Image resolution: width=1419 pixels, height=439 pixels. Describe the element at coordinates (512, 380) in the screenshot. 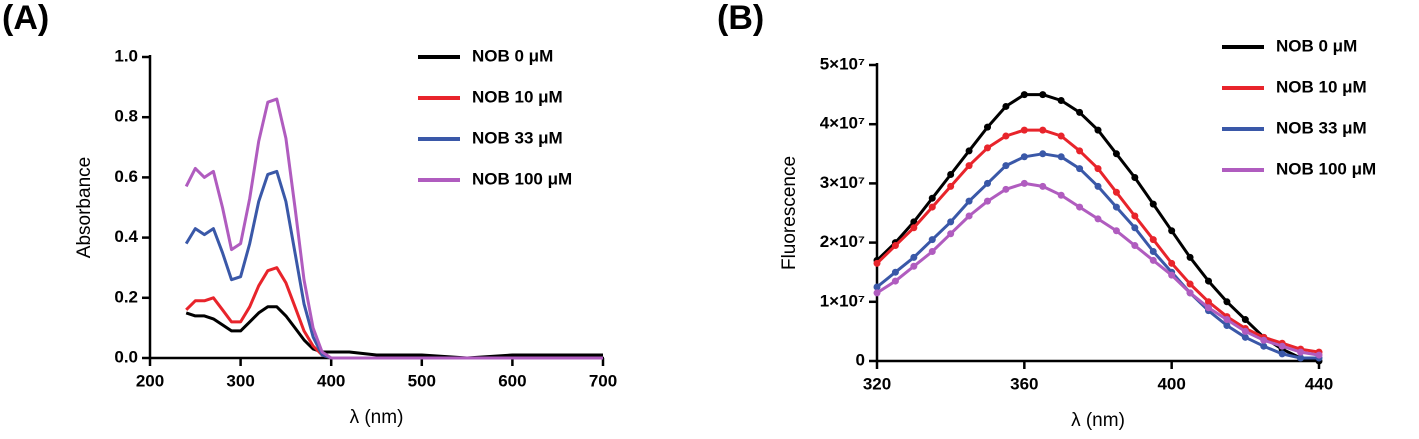

I see `x-tick-label: 600` at that location.